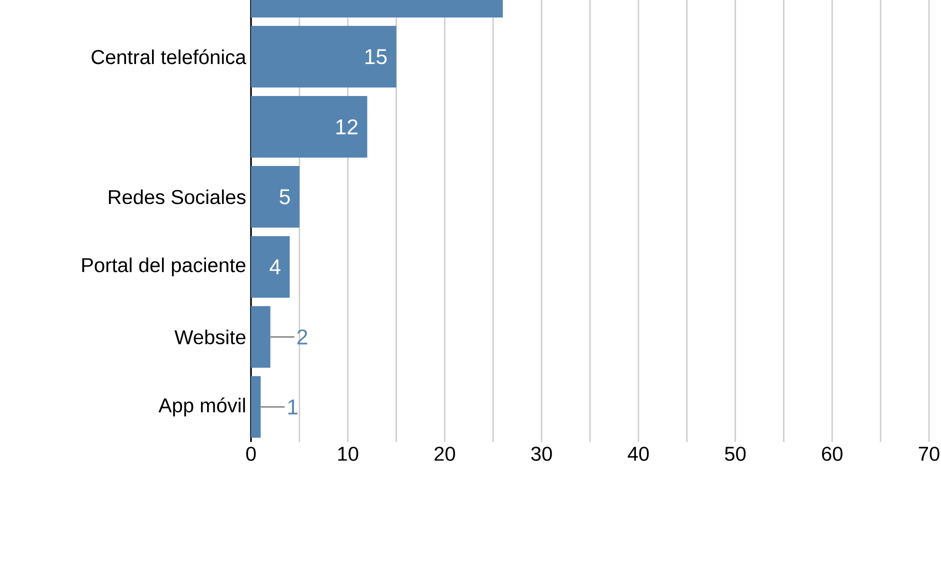 This screenshot has height=575, width=941. What do you see at coordinates (177, 196) in the screenshot?
I see `y-tick-label: Redes Sociales` at bounding box center [177, 196].